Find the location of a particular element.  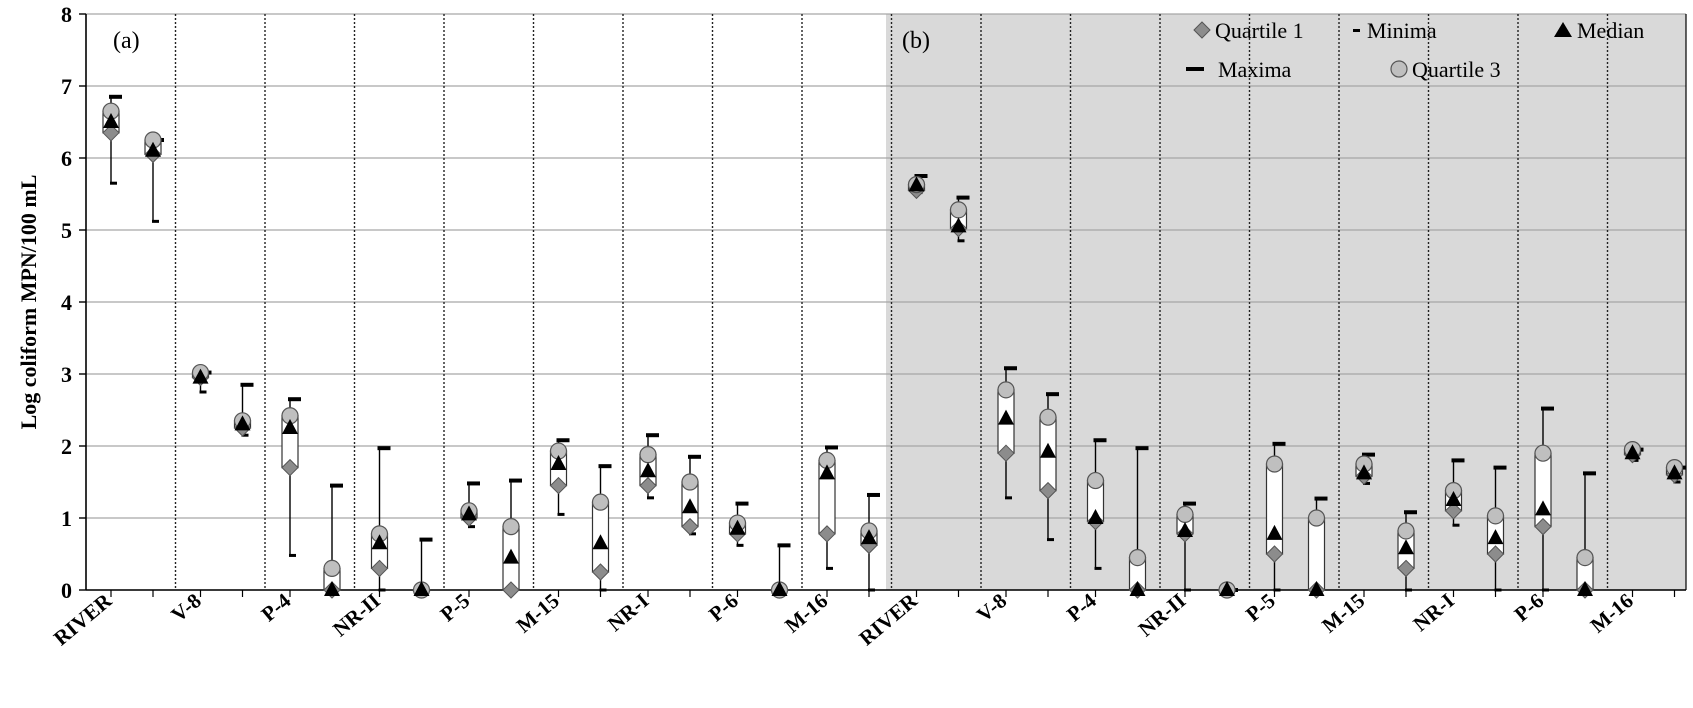

y-tick-label-1: 1 is located at coordinates (66, 518).